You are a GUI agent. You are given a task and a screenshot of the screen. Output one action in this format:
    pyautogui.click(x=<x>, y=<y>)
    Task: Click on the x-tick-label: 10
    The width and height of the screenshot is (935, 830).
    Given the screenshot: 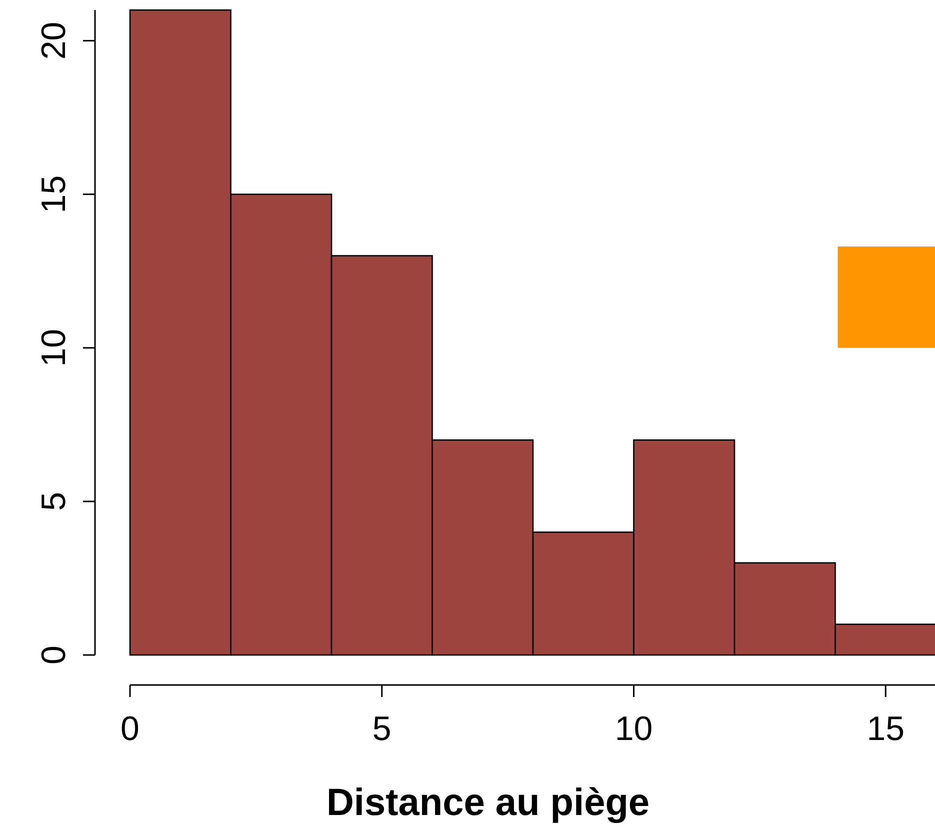 What is the action you would take?
    pyautogui.click(x=633, y=729)
    